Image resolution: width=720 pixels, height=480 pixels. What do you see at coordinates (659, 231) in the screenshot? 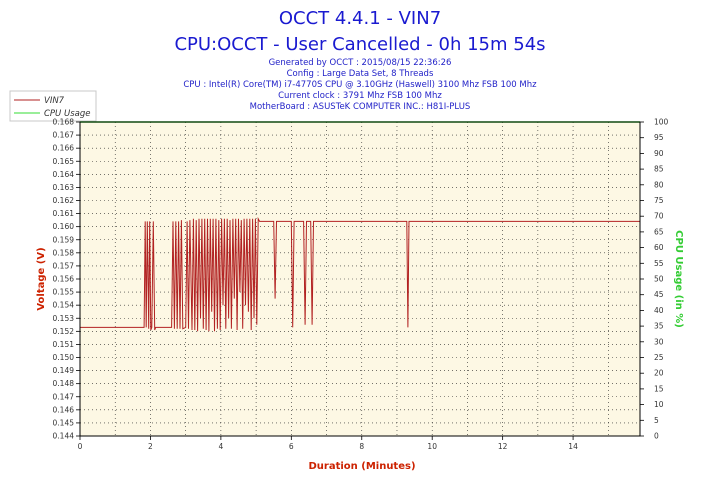
I see `y2-tick-label: 65` at bounding box center [659, 231].